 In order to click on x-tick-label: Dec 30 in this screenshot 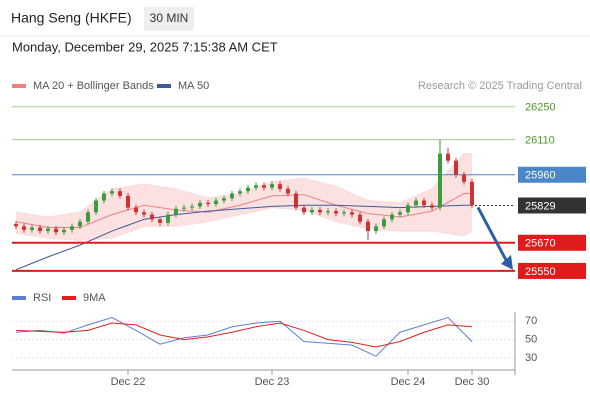, I will do `click(472, 382)`.